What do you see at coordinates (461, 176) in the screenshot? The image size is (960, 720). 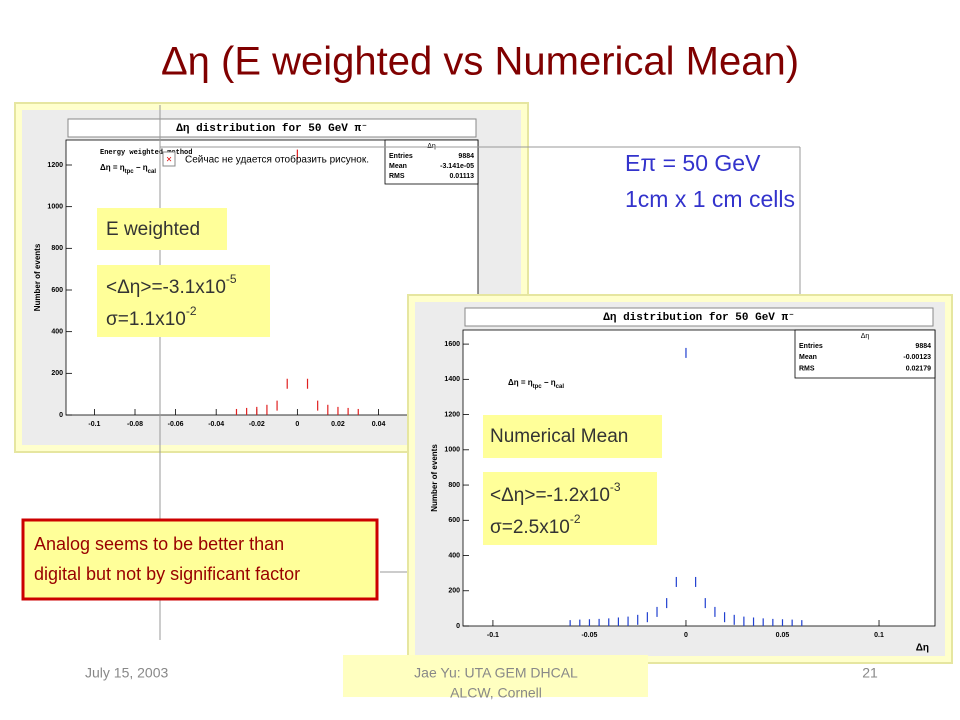 I see `stats-value: 0.01113` at bounding box center [461, 176].